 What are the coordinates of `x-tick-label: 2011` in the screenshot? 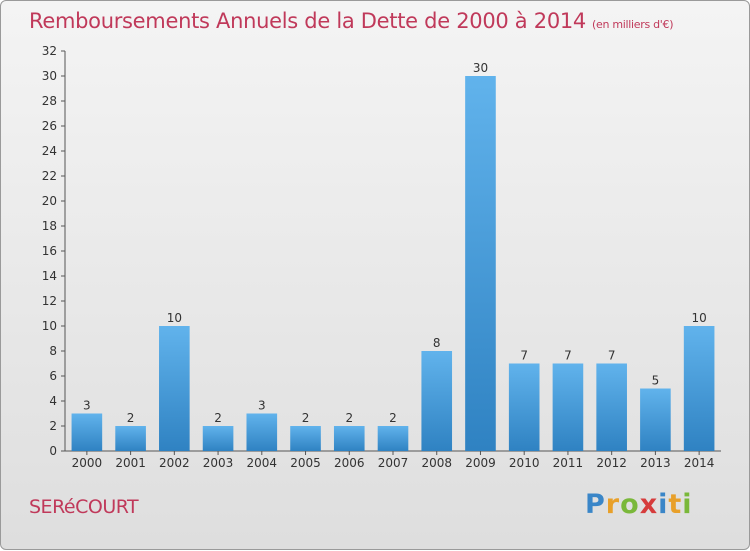 It's located at (568, 463).